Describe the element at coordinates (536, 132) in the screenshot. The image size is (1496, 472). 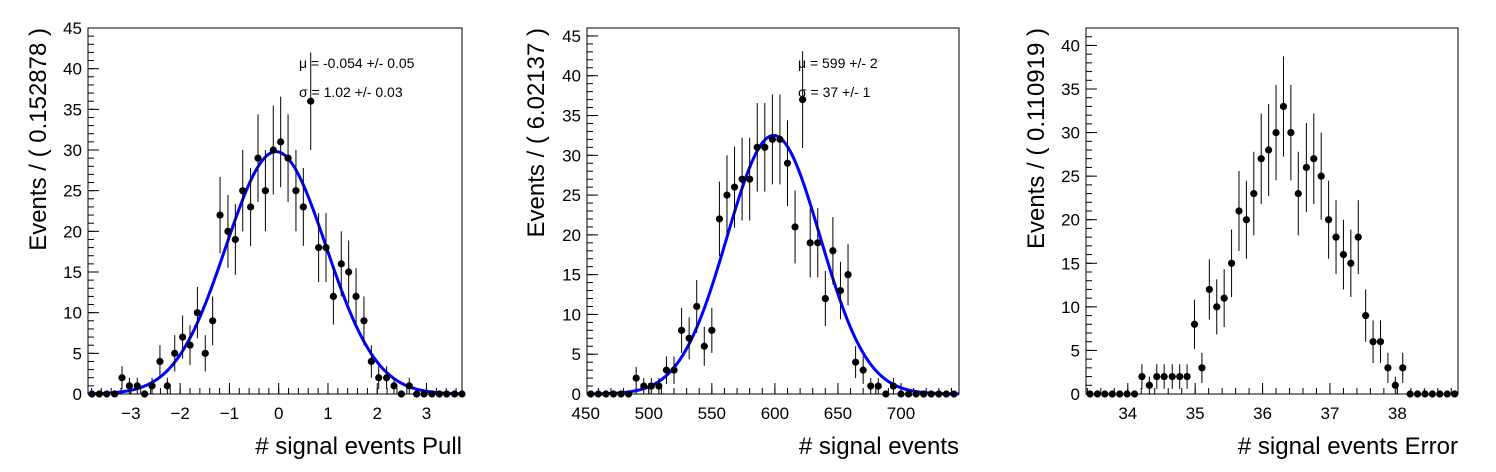
I see `signal-y-axis-label: Events / ( 6.02137 )` at that location.